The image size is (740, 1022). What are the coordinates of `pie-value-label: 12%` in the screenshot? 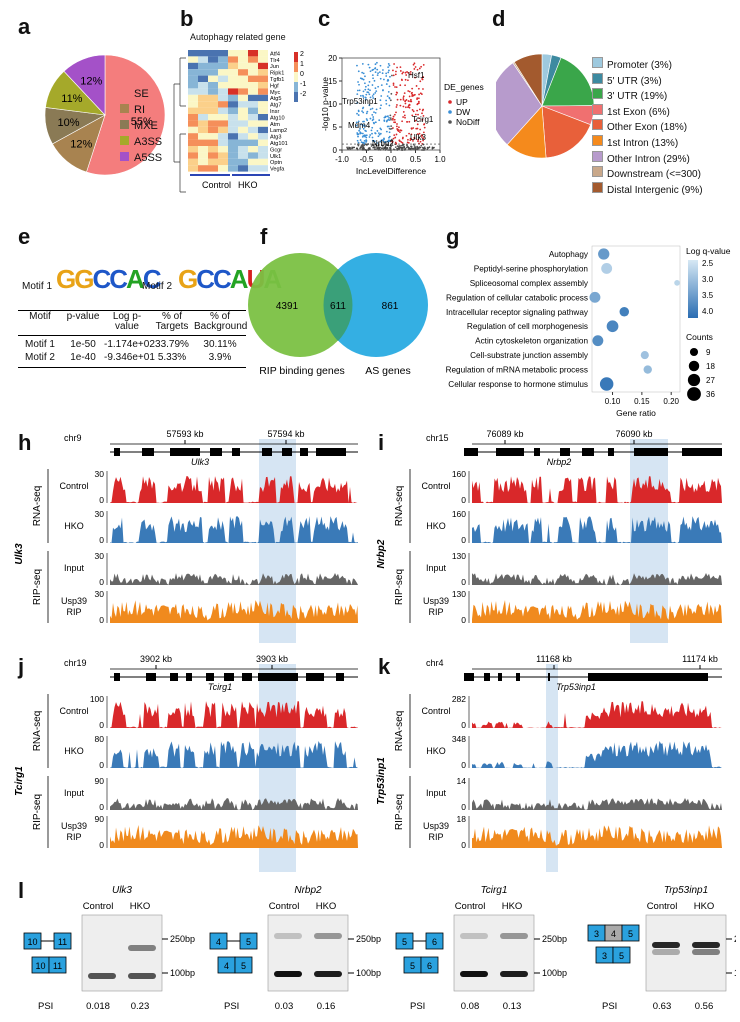 It's located at (81, 145).